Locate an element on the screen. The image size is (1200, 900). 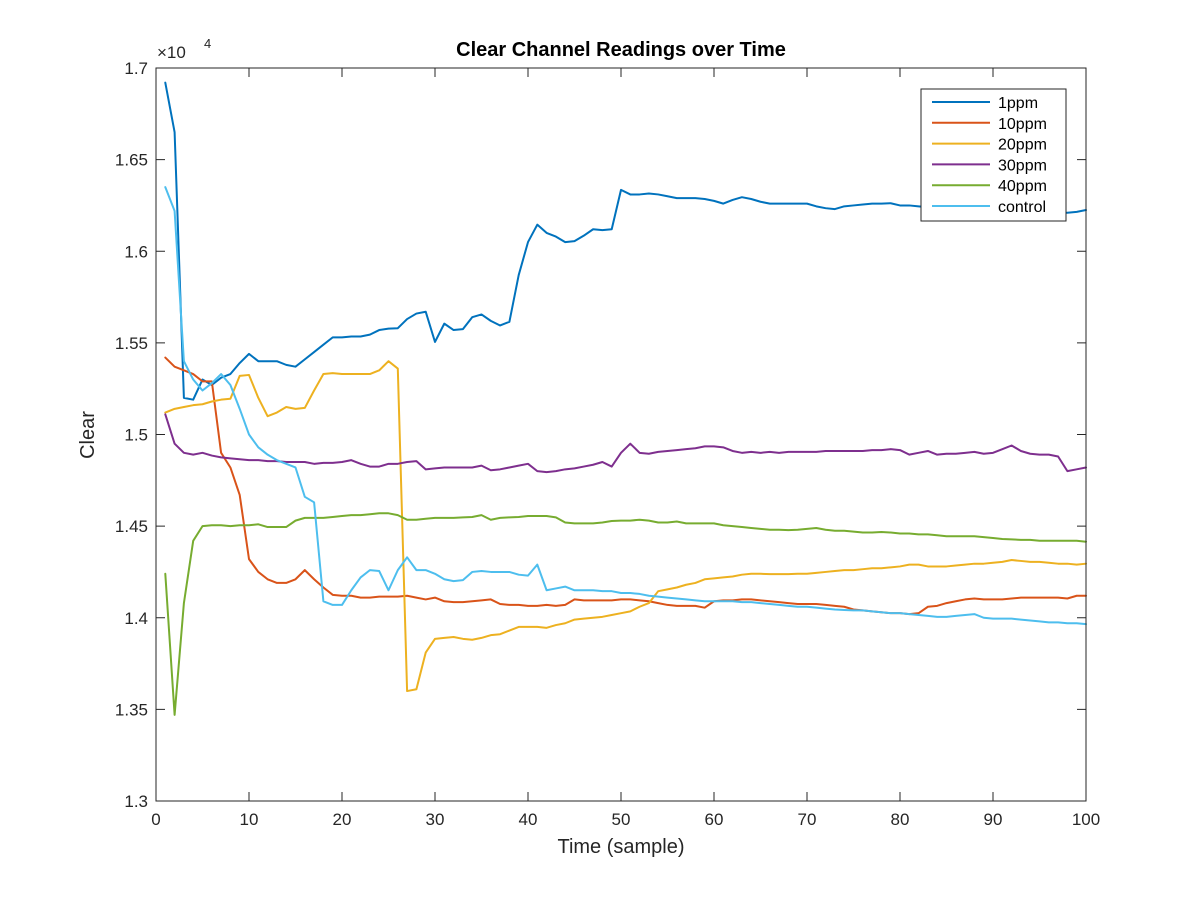
y-exponent-label: ×10 4 is located at coordinates (184, 49).